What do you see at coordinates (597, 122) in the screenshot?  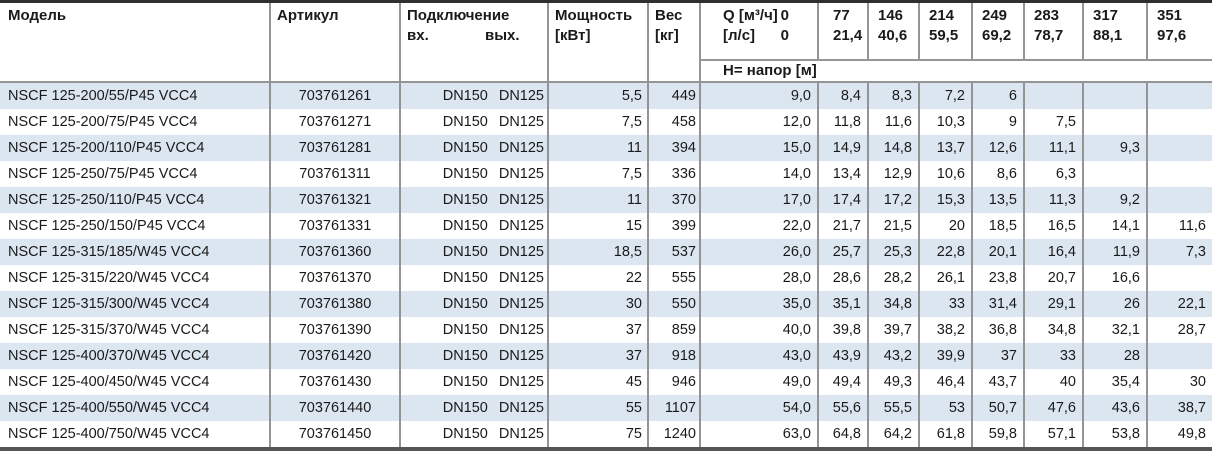 I see `power-cell: 7,5` at bounding box center [597, 122].